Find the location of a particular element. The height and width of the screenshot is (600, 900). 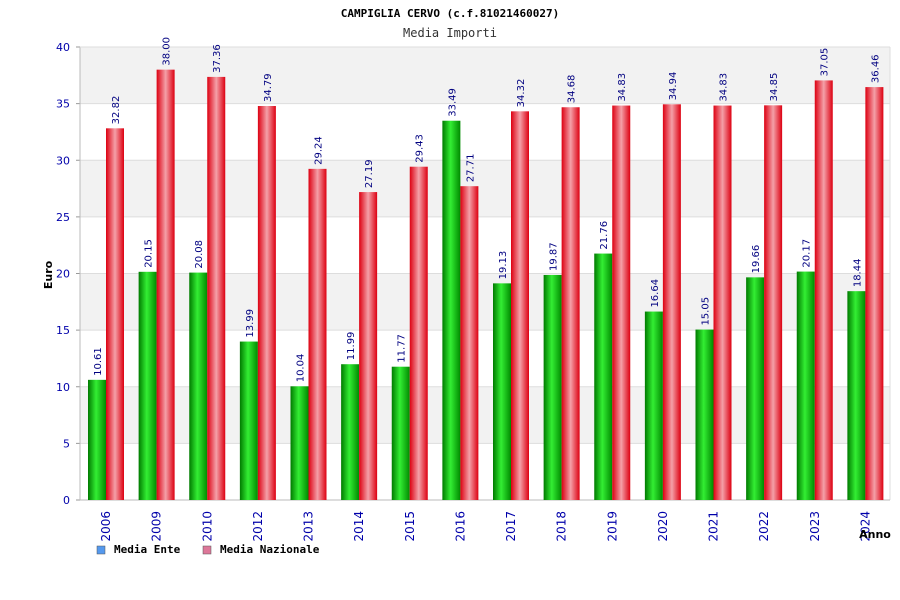

legend: Media Ente Media Nazionale is located at coordinates (208, 549).